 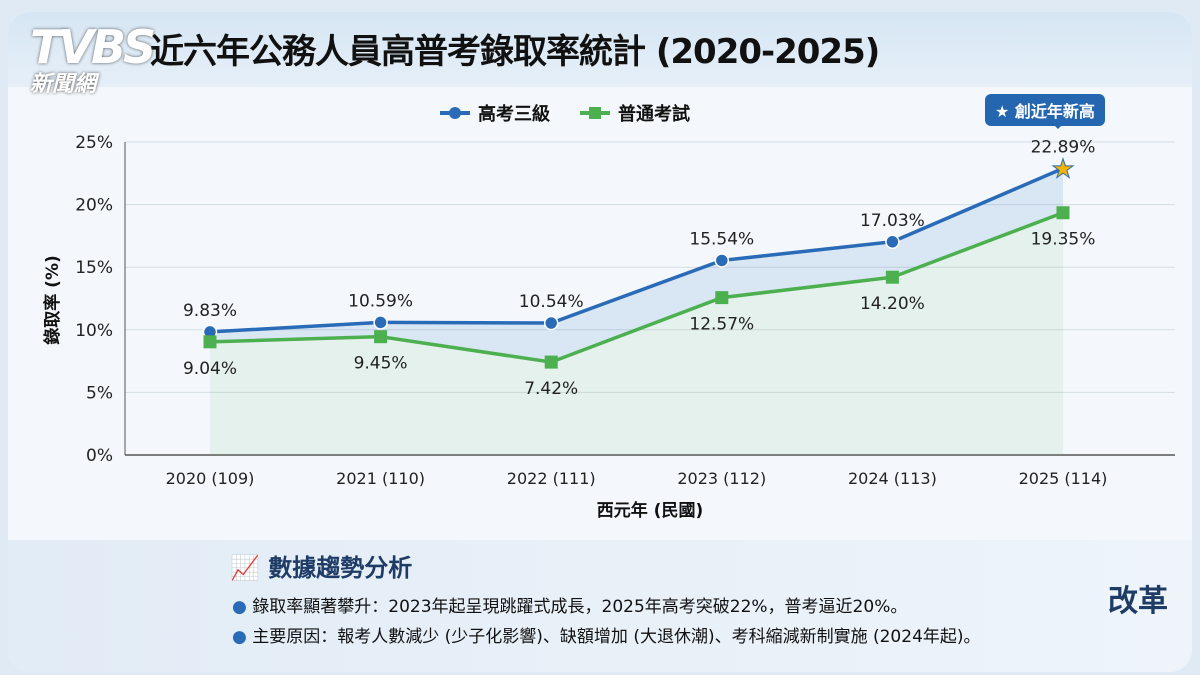 I want to click on badge-label: 創近年新高, so click(x=1054, y=111).